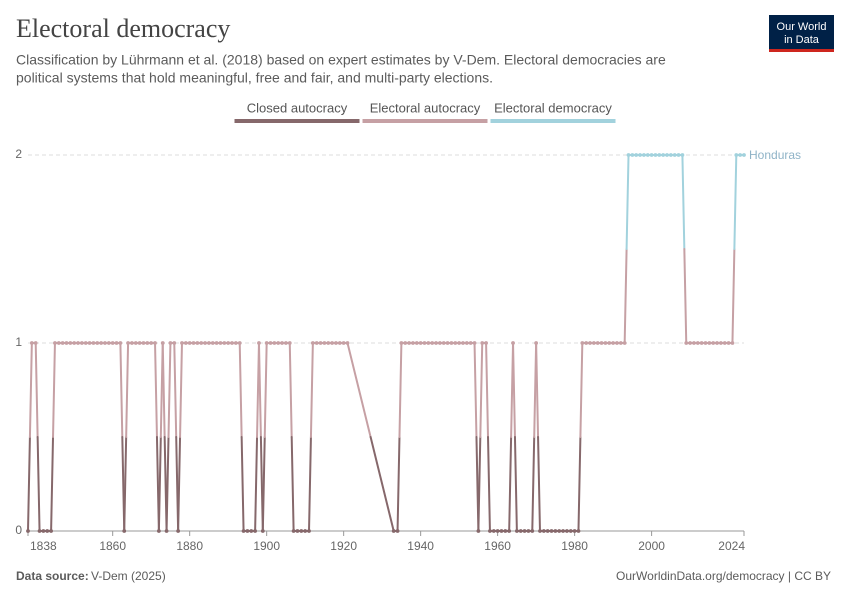 Image resolution: width=850 pixels, height=605 pixels. What do you see at coordinates (123, 28) in the screenshot?
I see `chart-title: Electoral democracy` at bounding box center [123, 28].